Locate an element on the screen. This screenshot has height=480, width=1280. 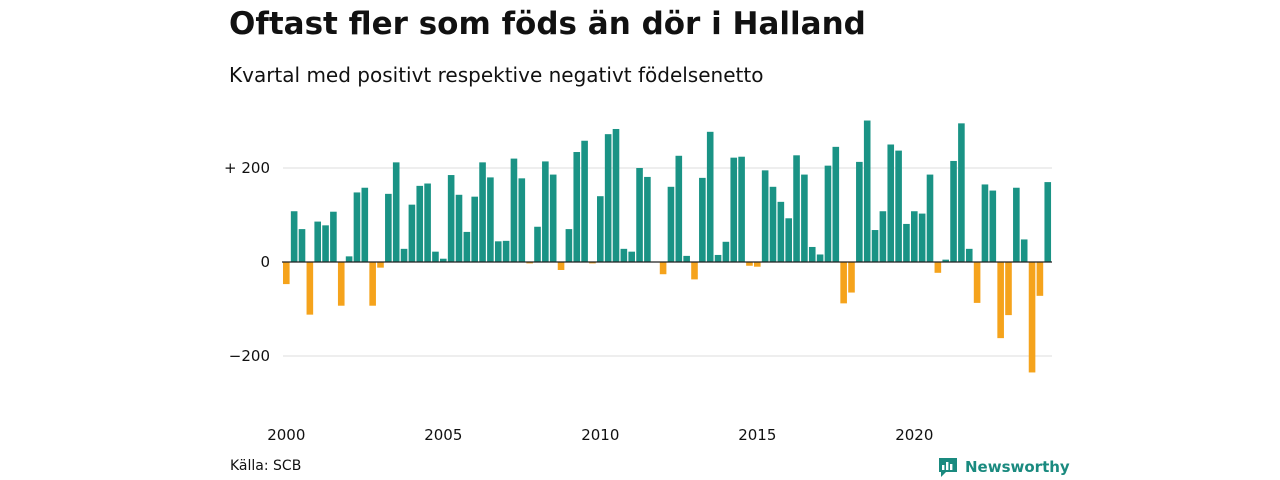
chart-title: Oftast fler som föds än dör i Halland is located at coordinates (547, 24).